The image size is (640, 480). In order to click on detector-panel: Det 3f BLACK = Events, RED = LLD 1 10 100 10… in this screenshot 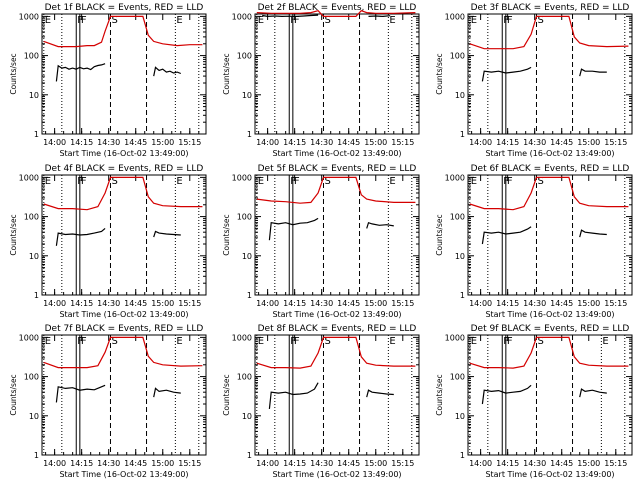, I will do `click(534, 80)`.